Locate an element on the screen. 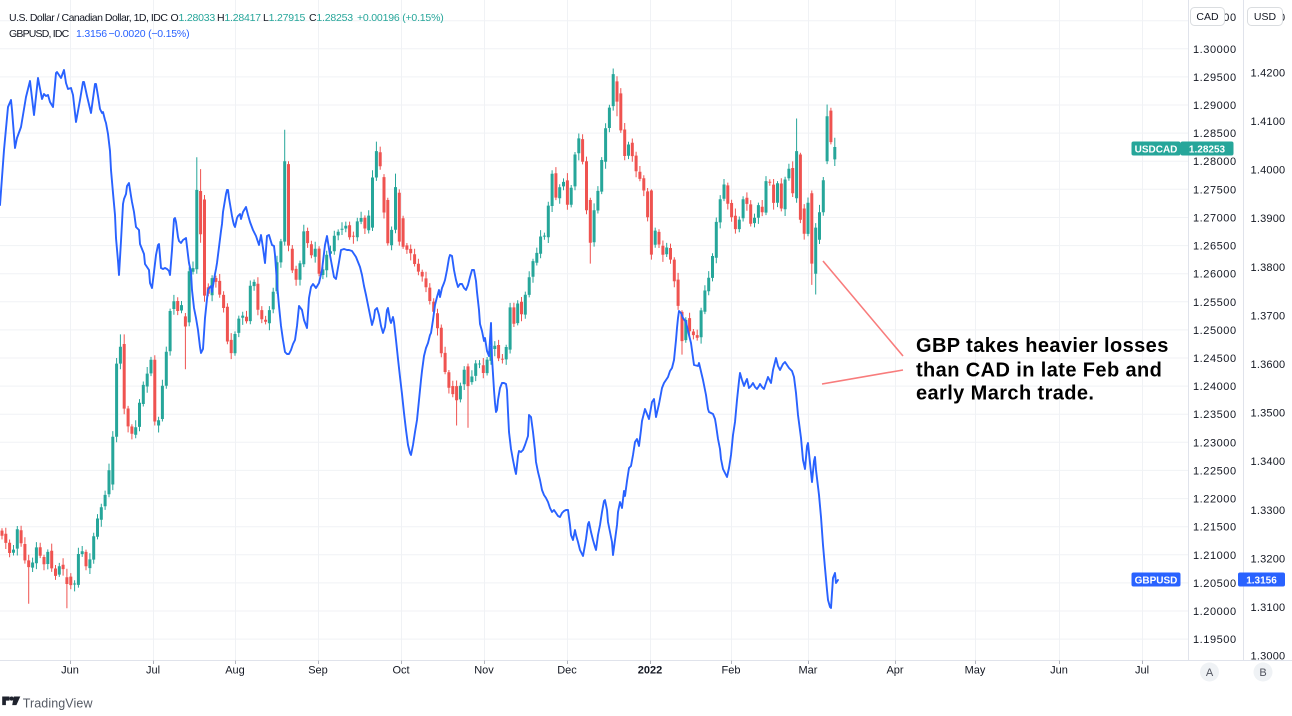 The height and width of the screenshot is (716, 1292). svg-text: B is located at coordinates (1262, 673).